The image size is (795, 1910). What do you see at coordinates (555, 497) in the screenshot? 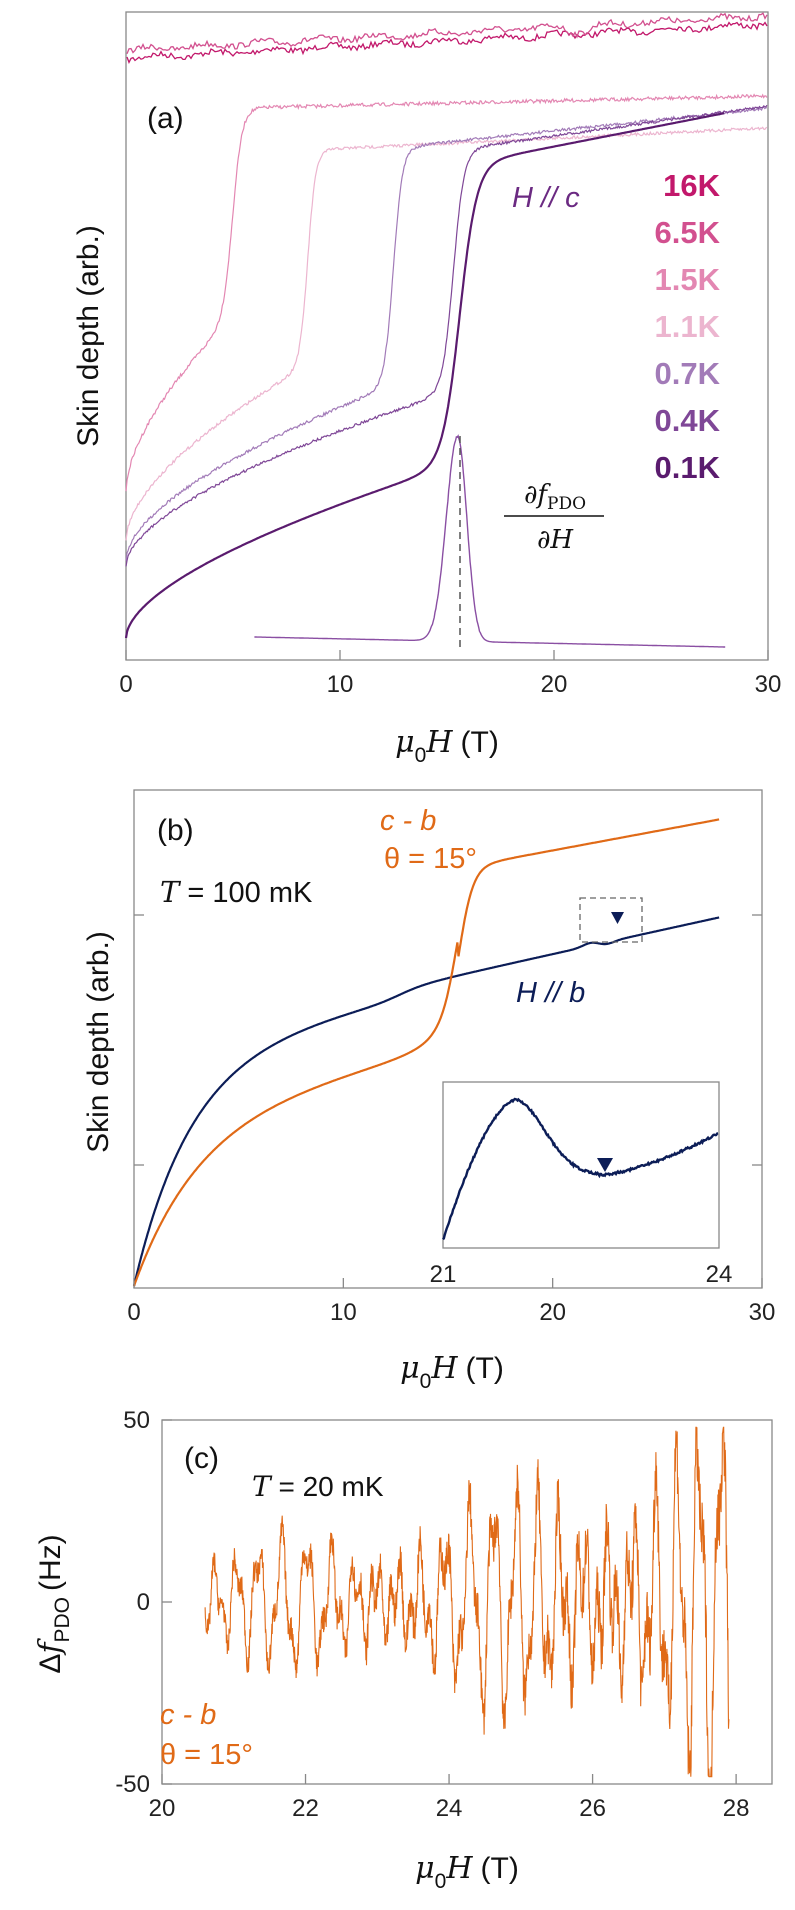
I see `derivative-numerator: ∂fPDO` at bounding box center [555, 497].